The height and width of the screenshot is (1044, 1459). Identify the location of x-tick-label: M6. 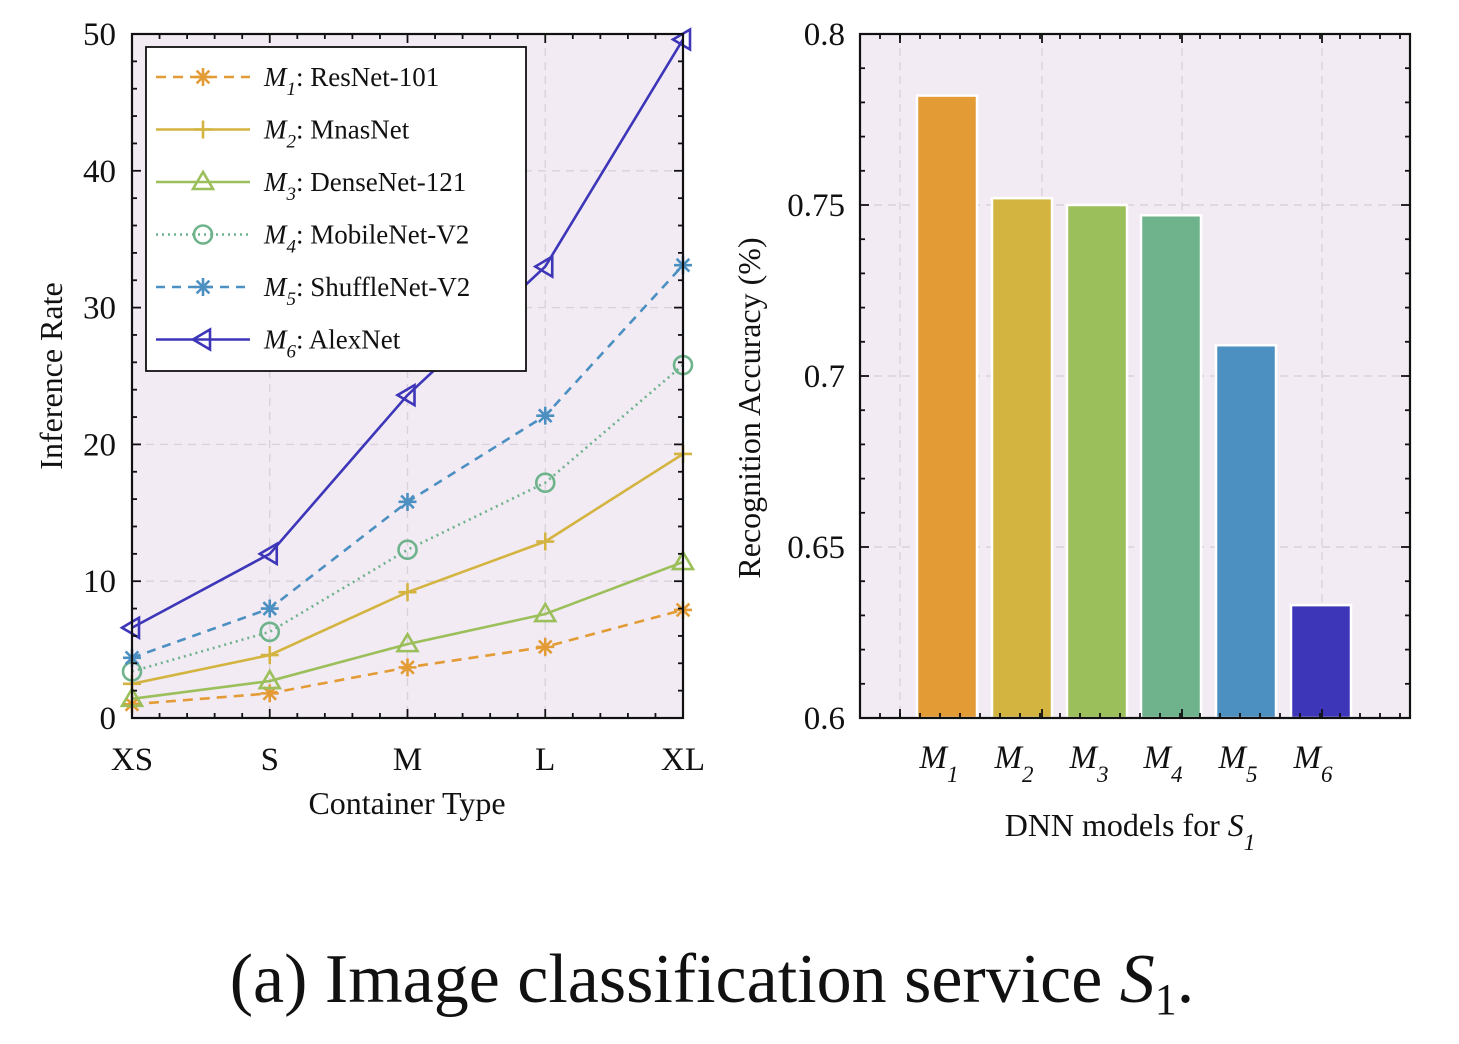
(1313, 763).